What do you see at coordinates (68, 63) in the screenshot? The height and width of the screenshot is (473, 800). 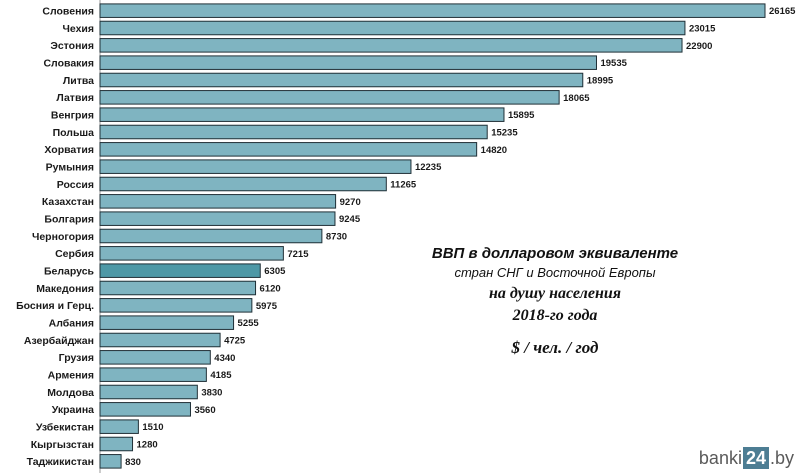 I see `category-label: Словакия` at bounding box center [68, 63].